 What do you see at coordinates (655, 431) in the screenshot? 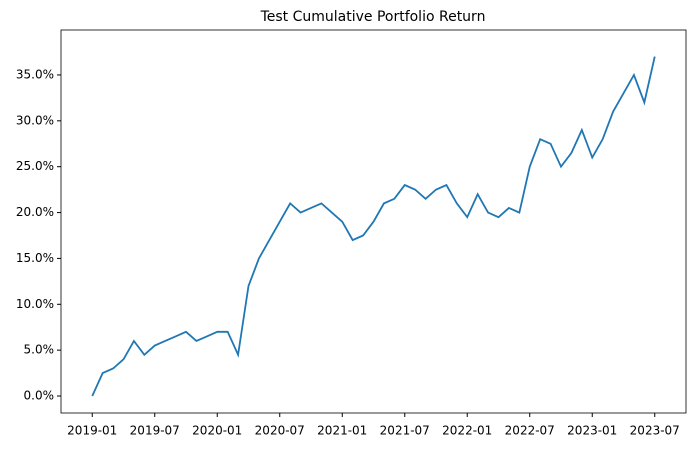
I see `x-tick-label: 2023-07` at bounding box center [655, 431].